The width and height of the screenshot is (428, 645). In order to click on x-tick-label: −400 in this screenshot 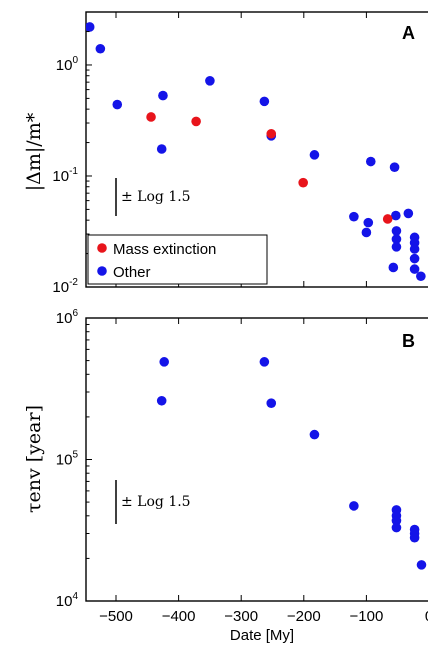, I will do `click(179, 616)`.